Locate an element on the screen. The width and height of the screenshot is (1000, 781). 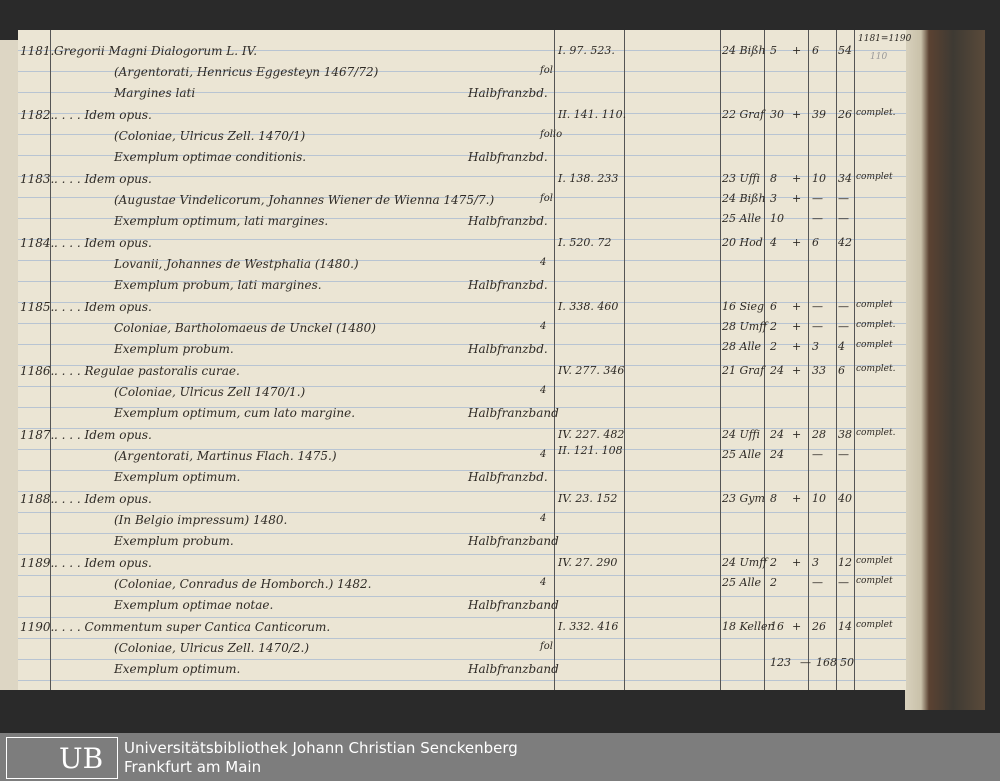
record-cell: 22 Graf is located at coordinates (743, 114).